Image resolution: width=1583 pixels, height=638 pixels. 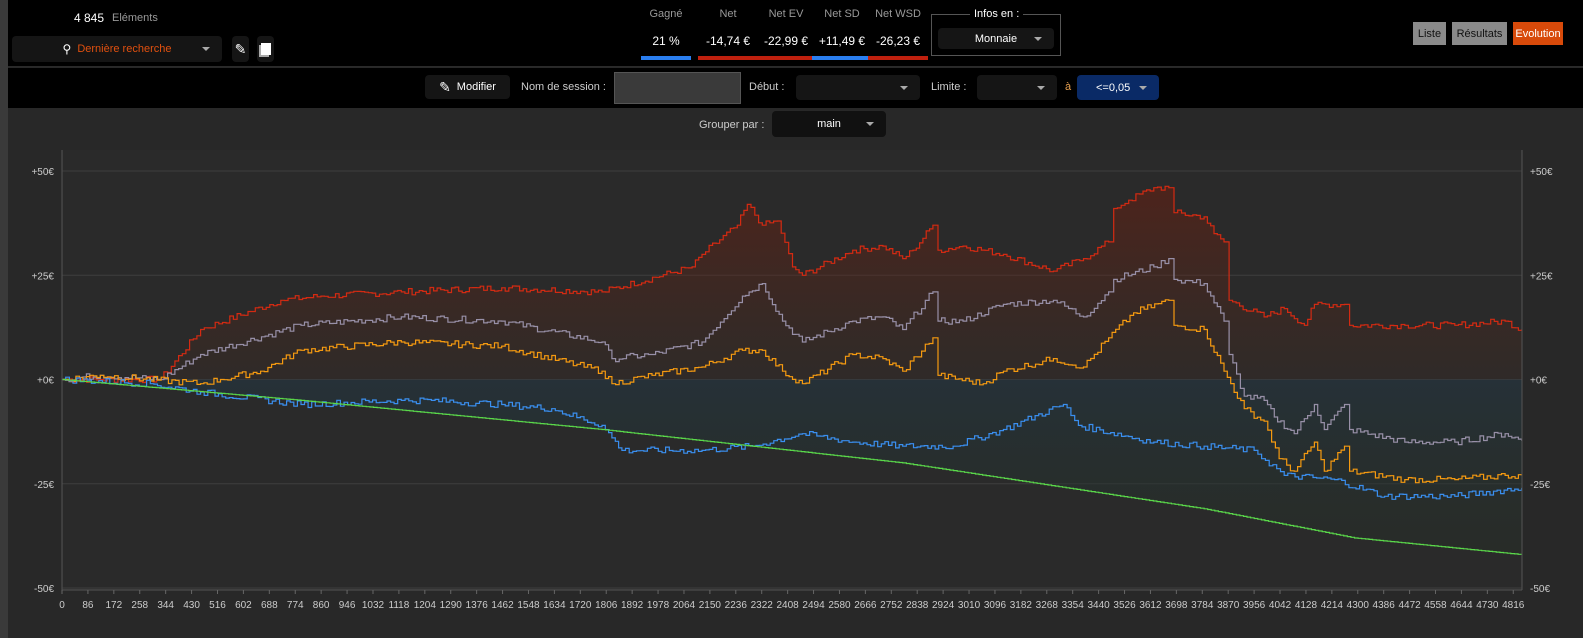 What do you see at coordinates (476, 87) in the screenshot?
I see `modify-label: Modifier` at bounding box center [476, 87].